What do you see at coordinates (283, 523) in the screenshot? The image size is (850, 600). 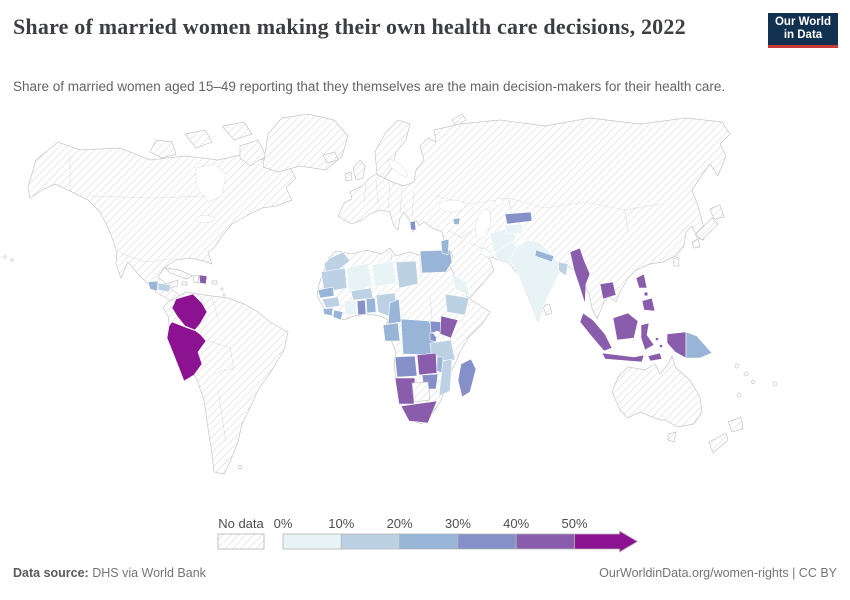 I see `legend-tick-label: 0%` at bounding box center [283, 523].